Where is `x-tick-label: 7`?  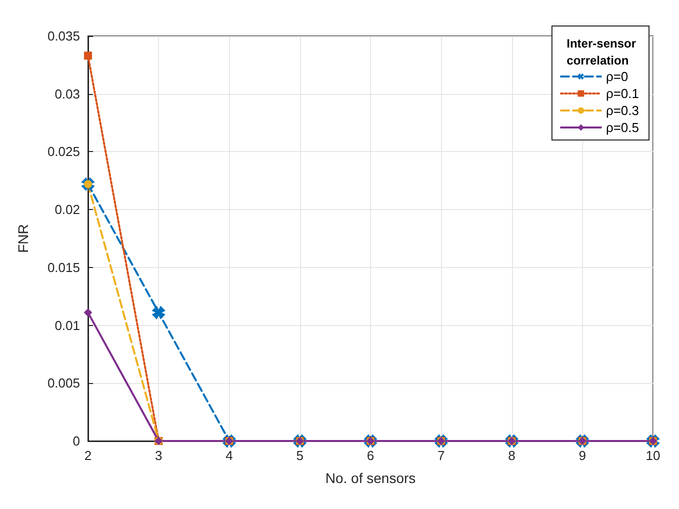
x-tick-label: 7 is located at coordinates (441, 455).